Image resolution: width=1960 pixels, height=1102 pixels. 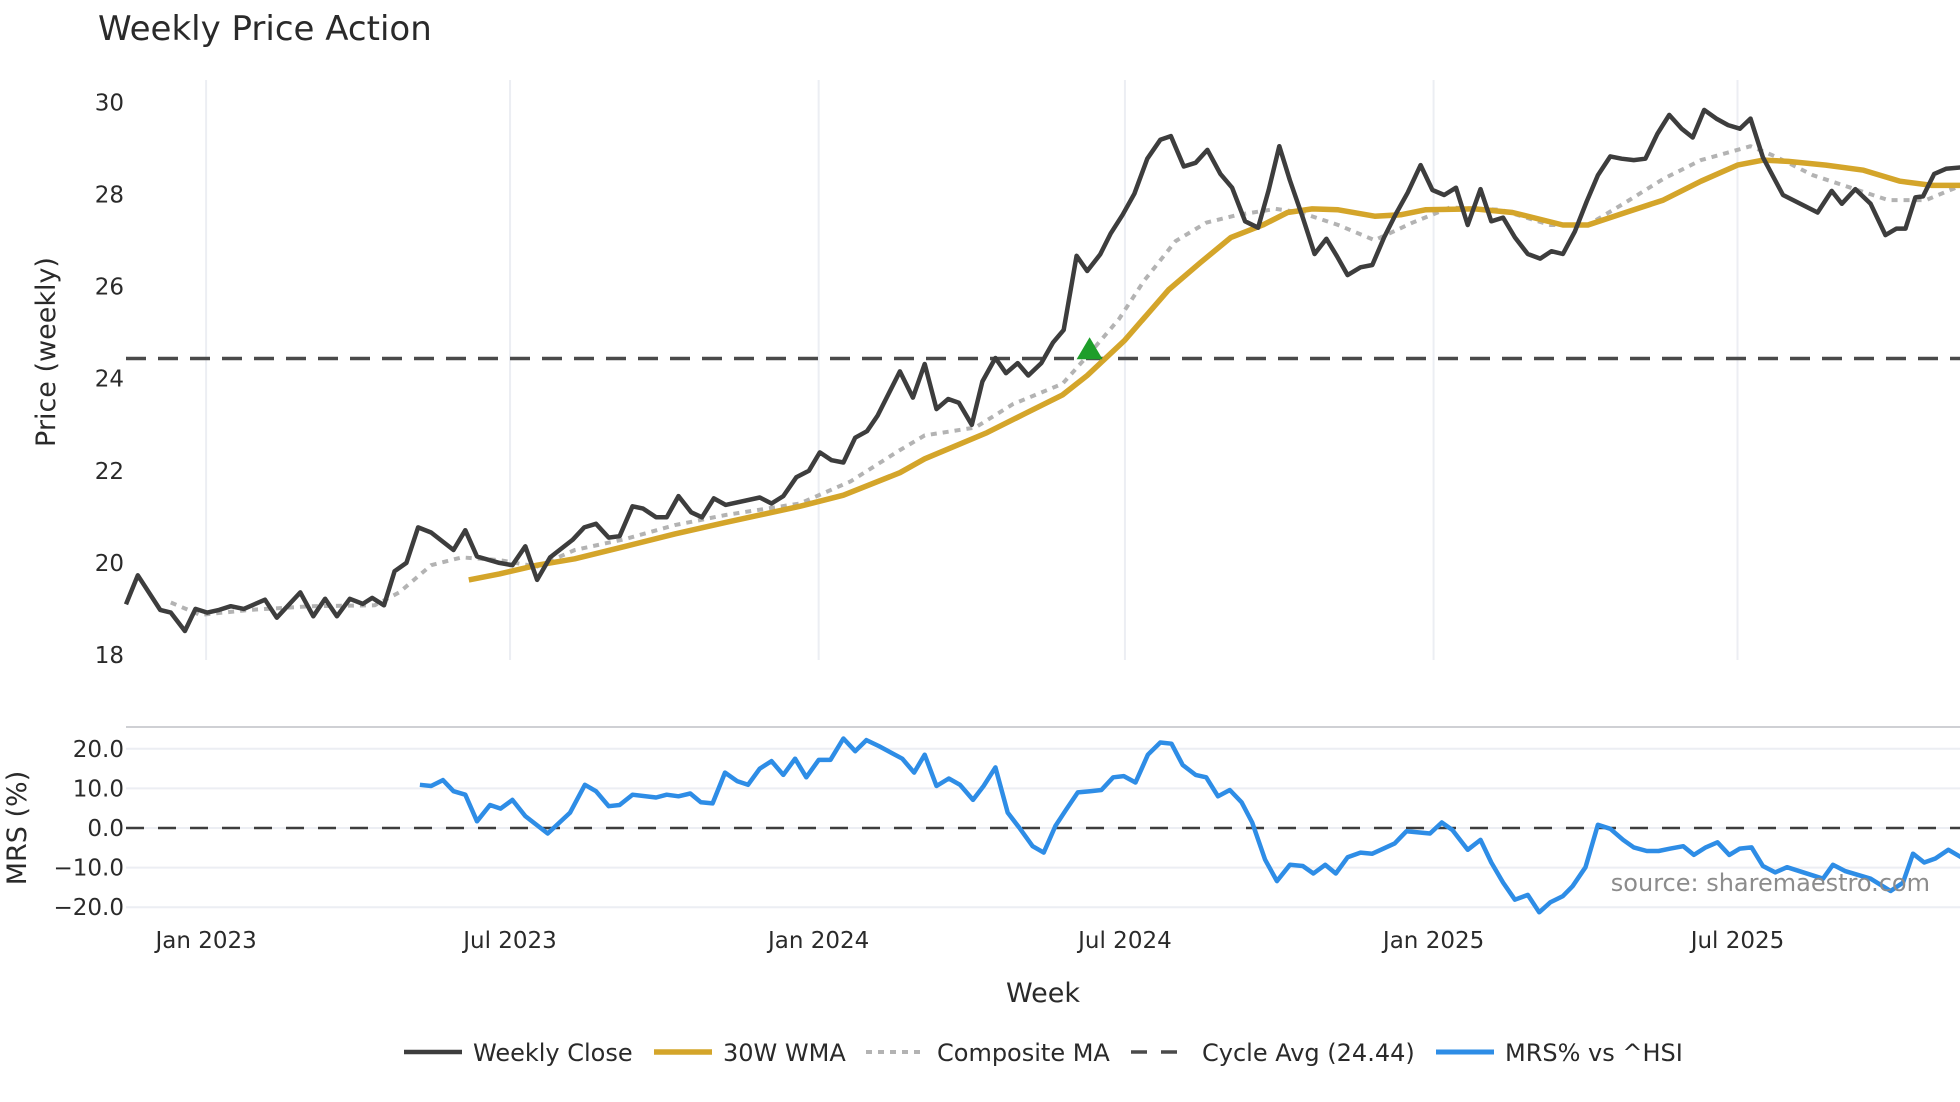 What do you see at coordinates (1189, 825) in the screenshot?
I see `mrs-line` at bounding box center [1189, 825].